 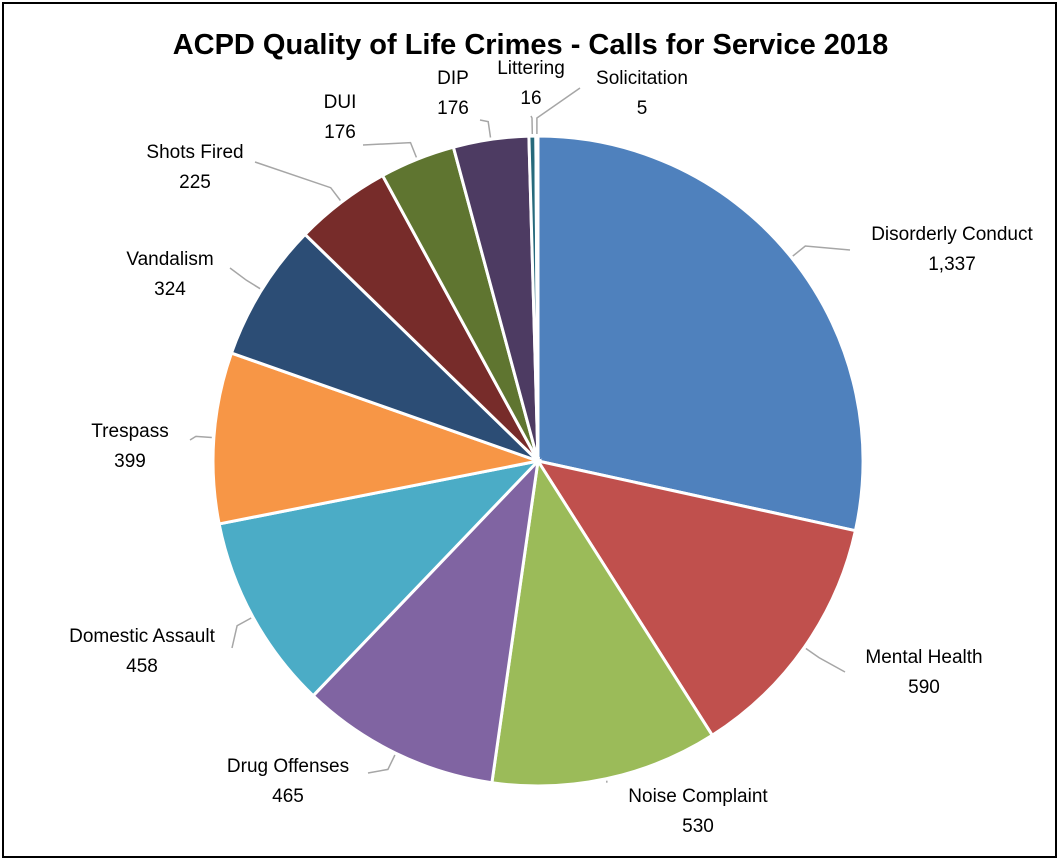 What do you see at coordinates (169, 259) in the screenshot?
I see `data-label-name-vandalism: Vandalism` at bounding box center [169, 259].